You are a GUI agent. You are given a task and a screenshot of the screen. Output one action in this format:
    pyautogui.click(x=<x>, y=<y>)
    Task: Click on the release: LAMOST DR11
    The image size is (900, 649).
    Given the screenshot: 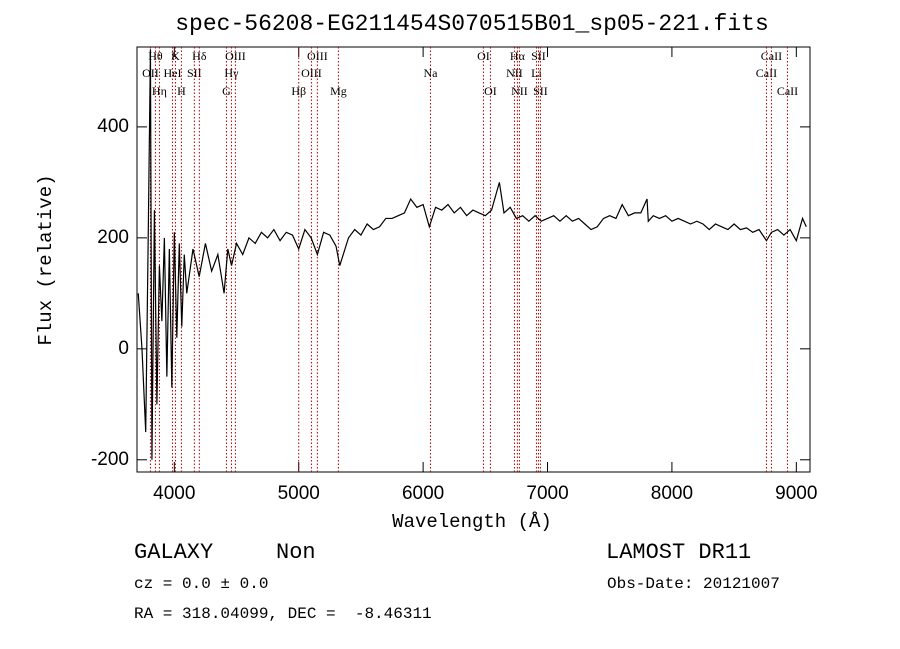 What is the action you would take?
    pyautogui.click(x=678, y=552)
    